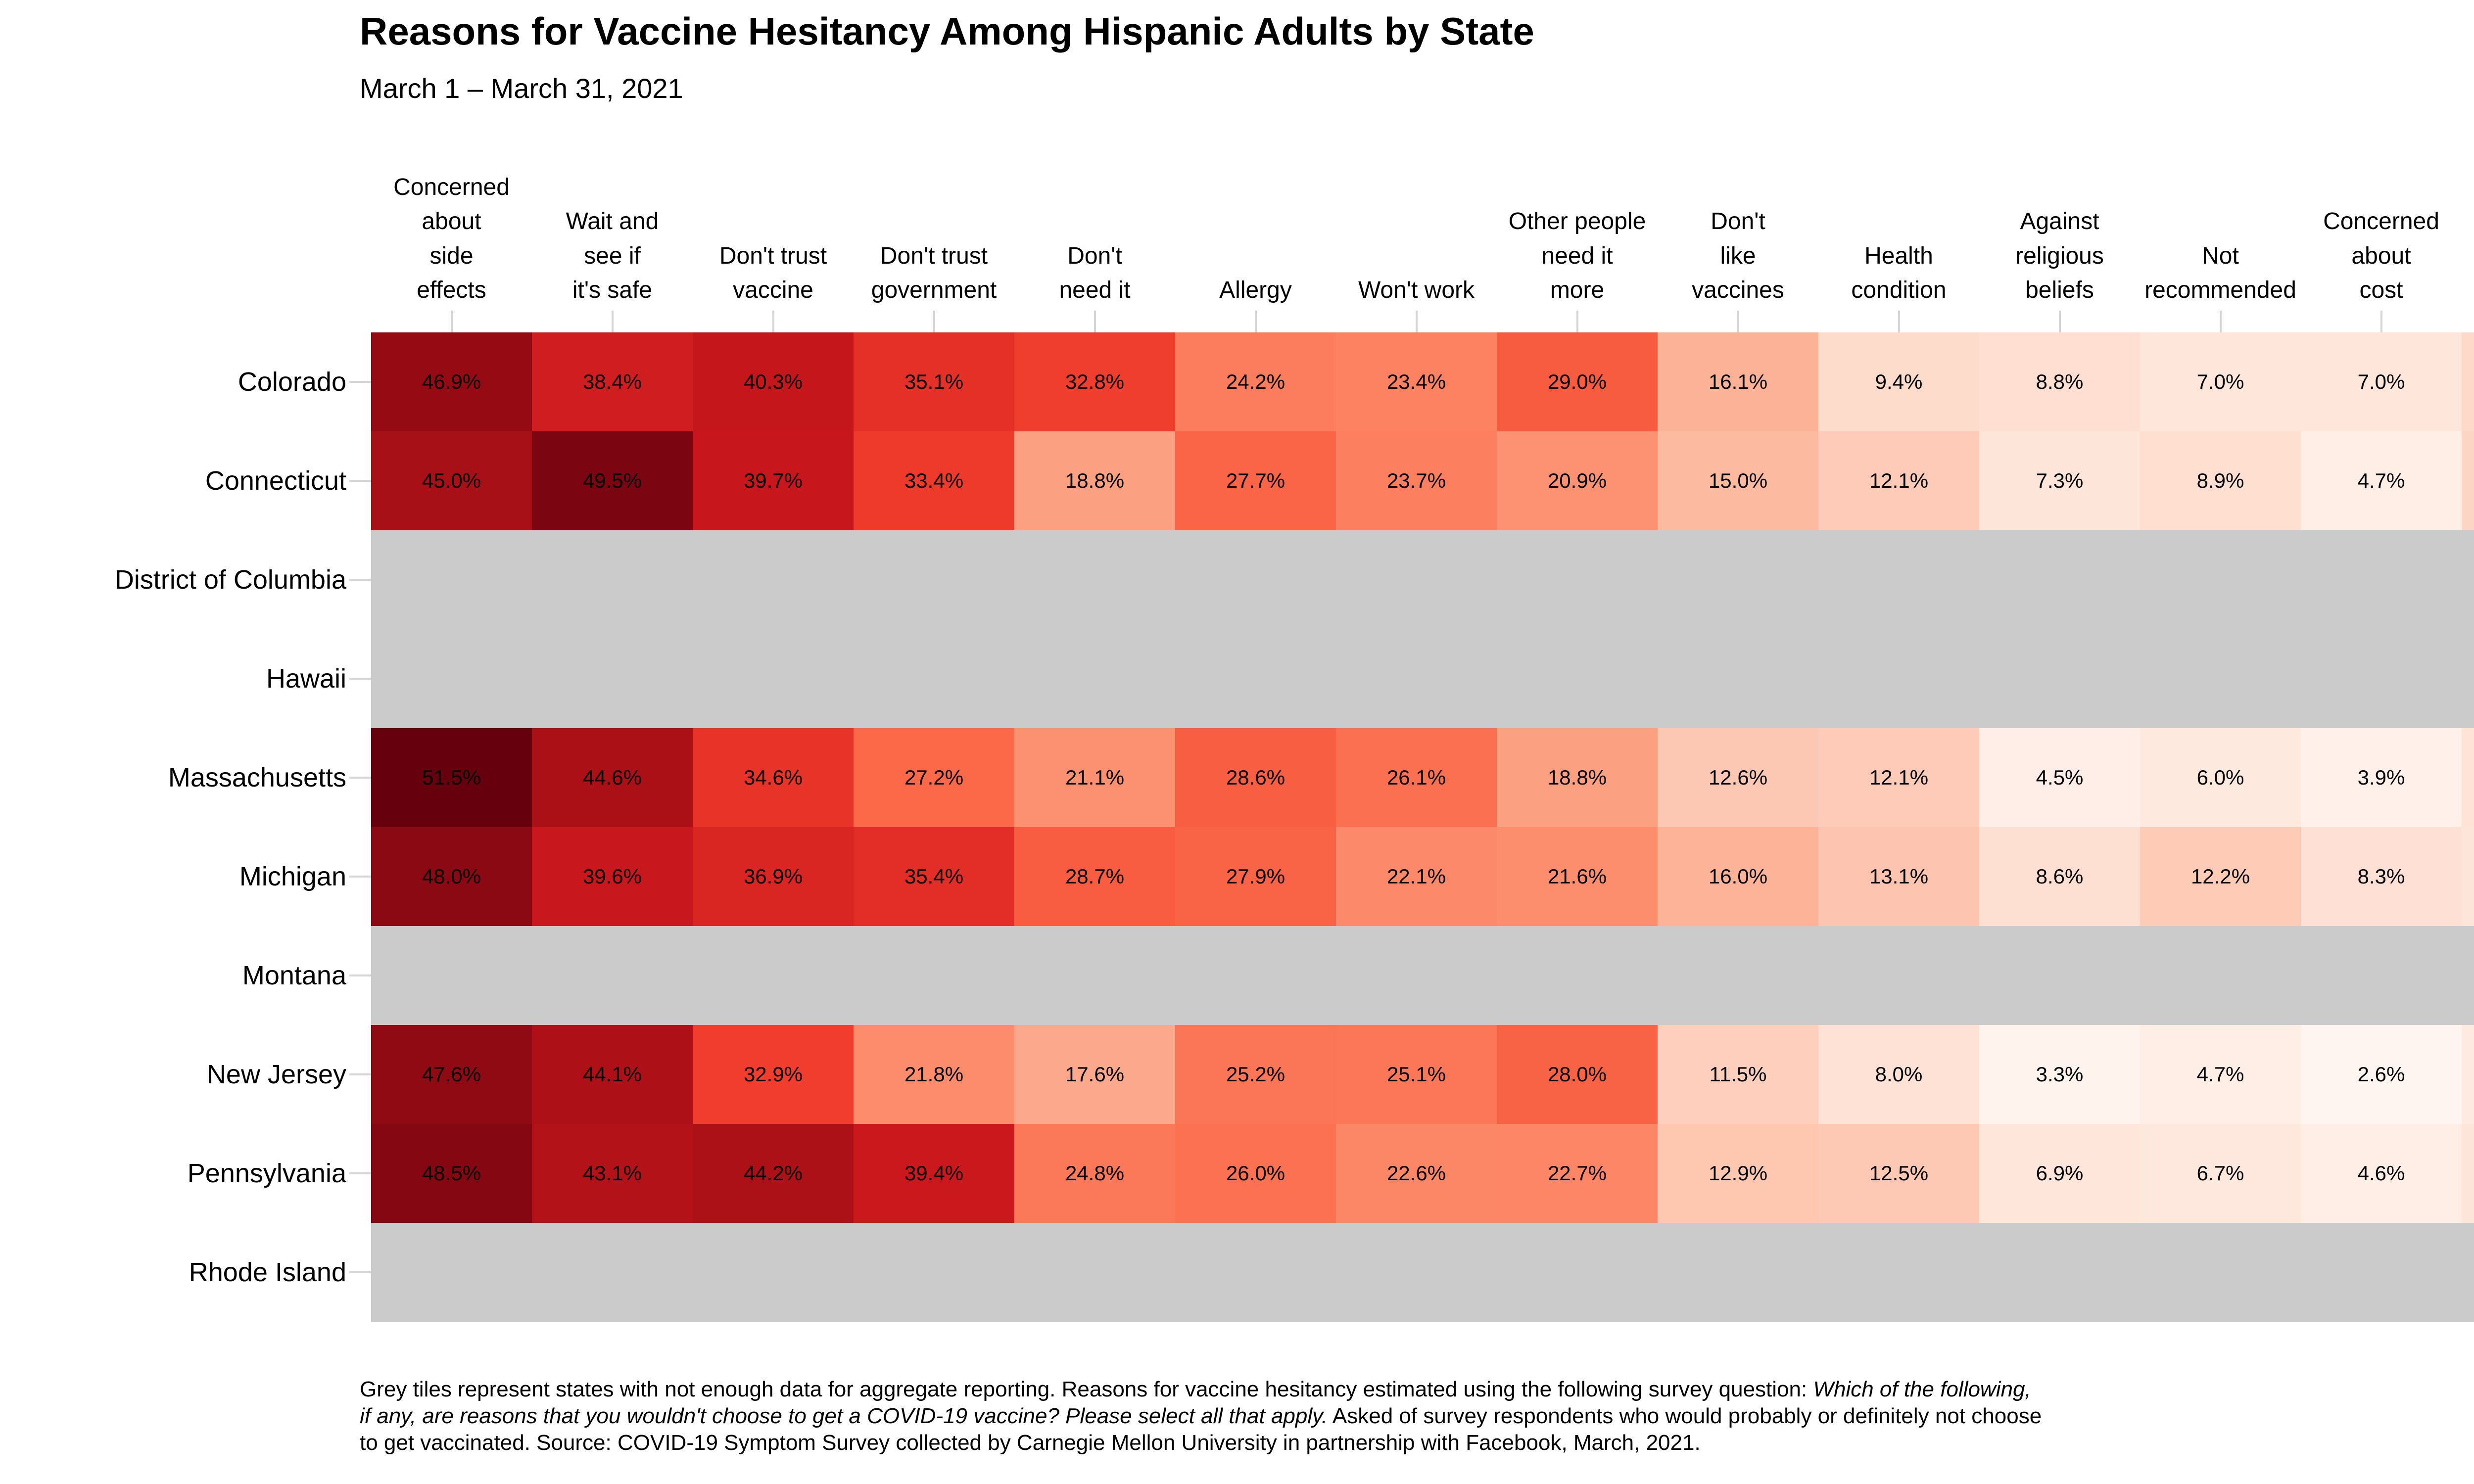 This screenshot has height=1484, width=2474. What do you see at coordinates (1255, 381) in the screenshot?
I see `cell-value-label: 24.2%` at bounding box center [1255, 381].